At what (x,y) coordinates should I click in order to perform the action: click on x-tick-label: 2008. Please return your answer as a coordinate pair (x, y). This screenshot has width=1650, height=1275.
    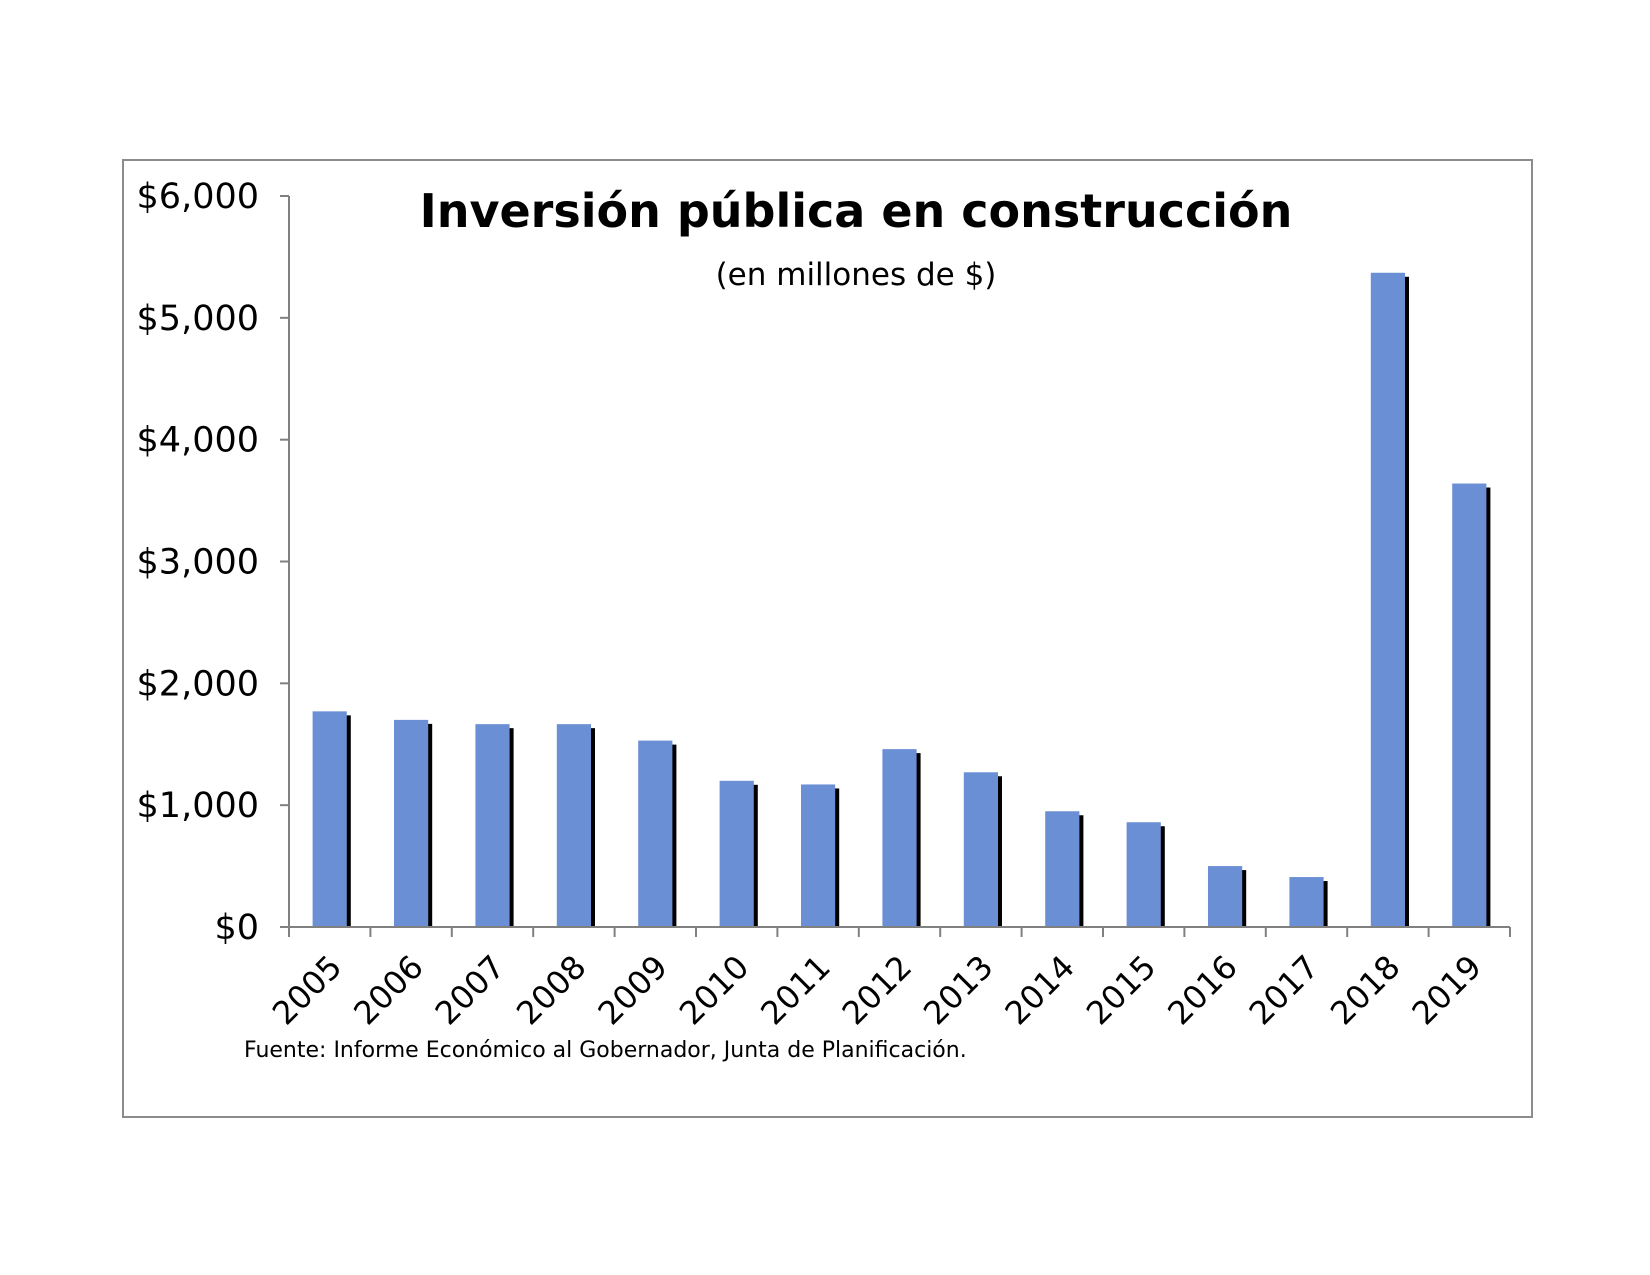
    Looking at the image, I should click on (551, 990).